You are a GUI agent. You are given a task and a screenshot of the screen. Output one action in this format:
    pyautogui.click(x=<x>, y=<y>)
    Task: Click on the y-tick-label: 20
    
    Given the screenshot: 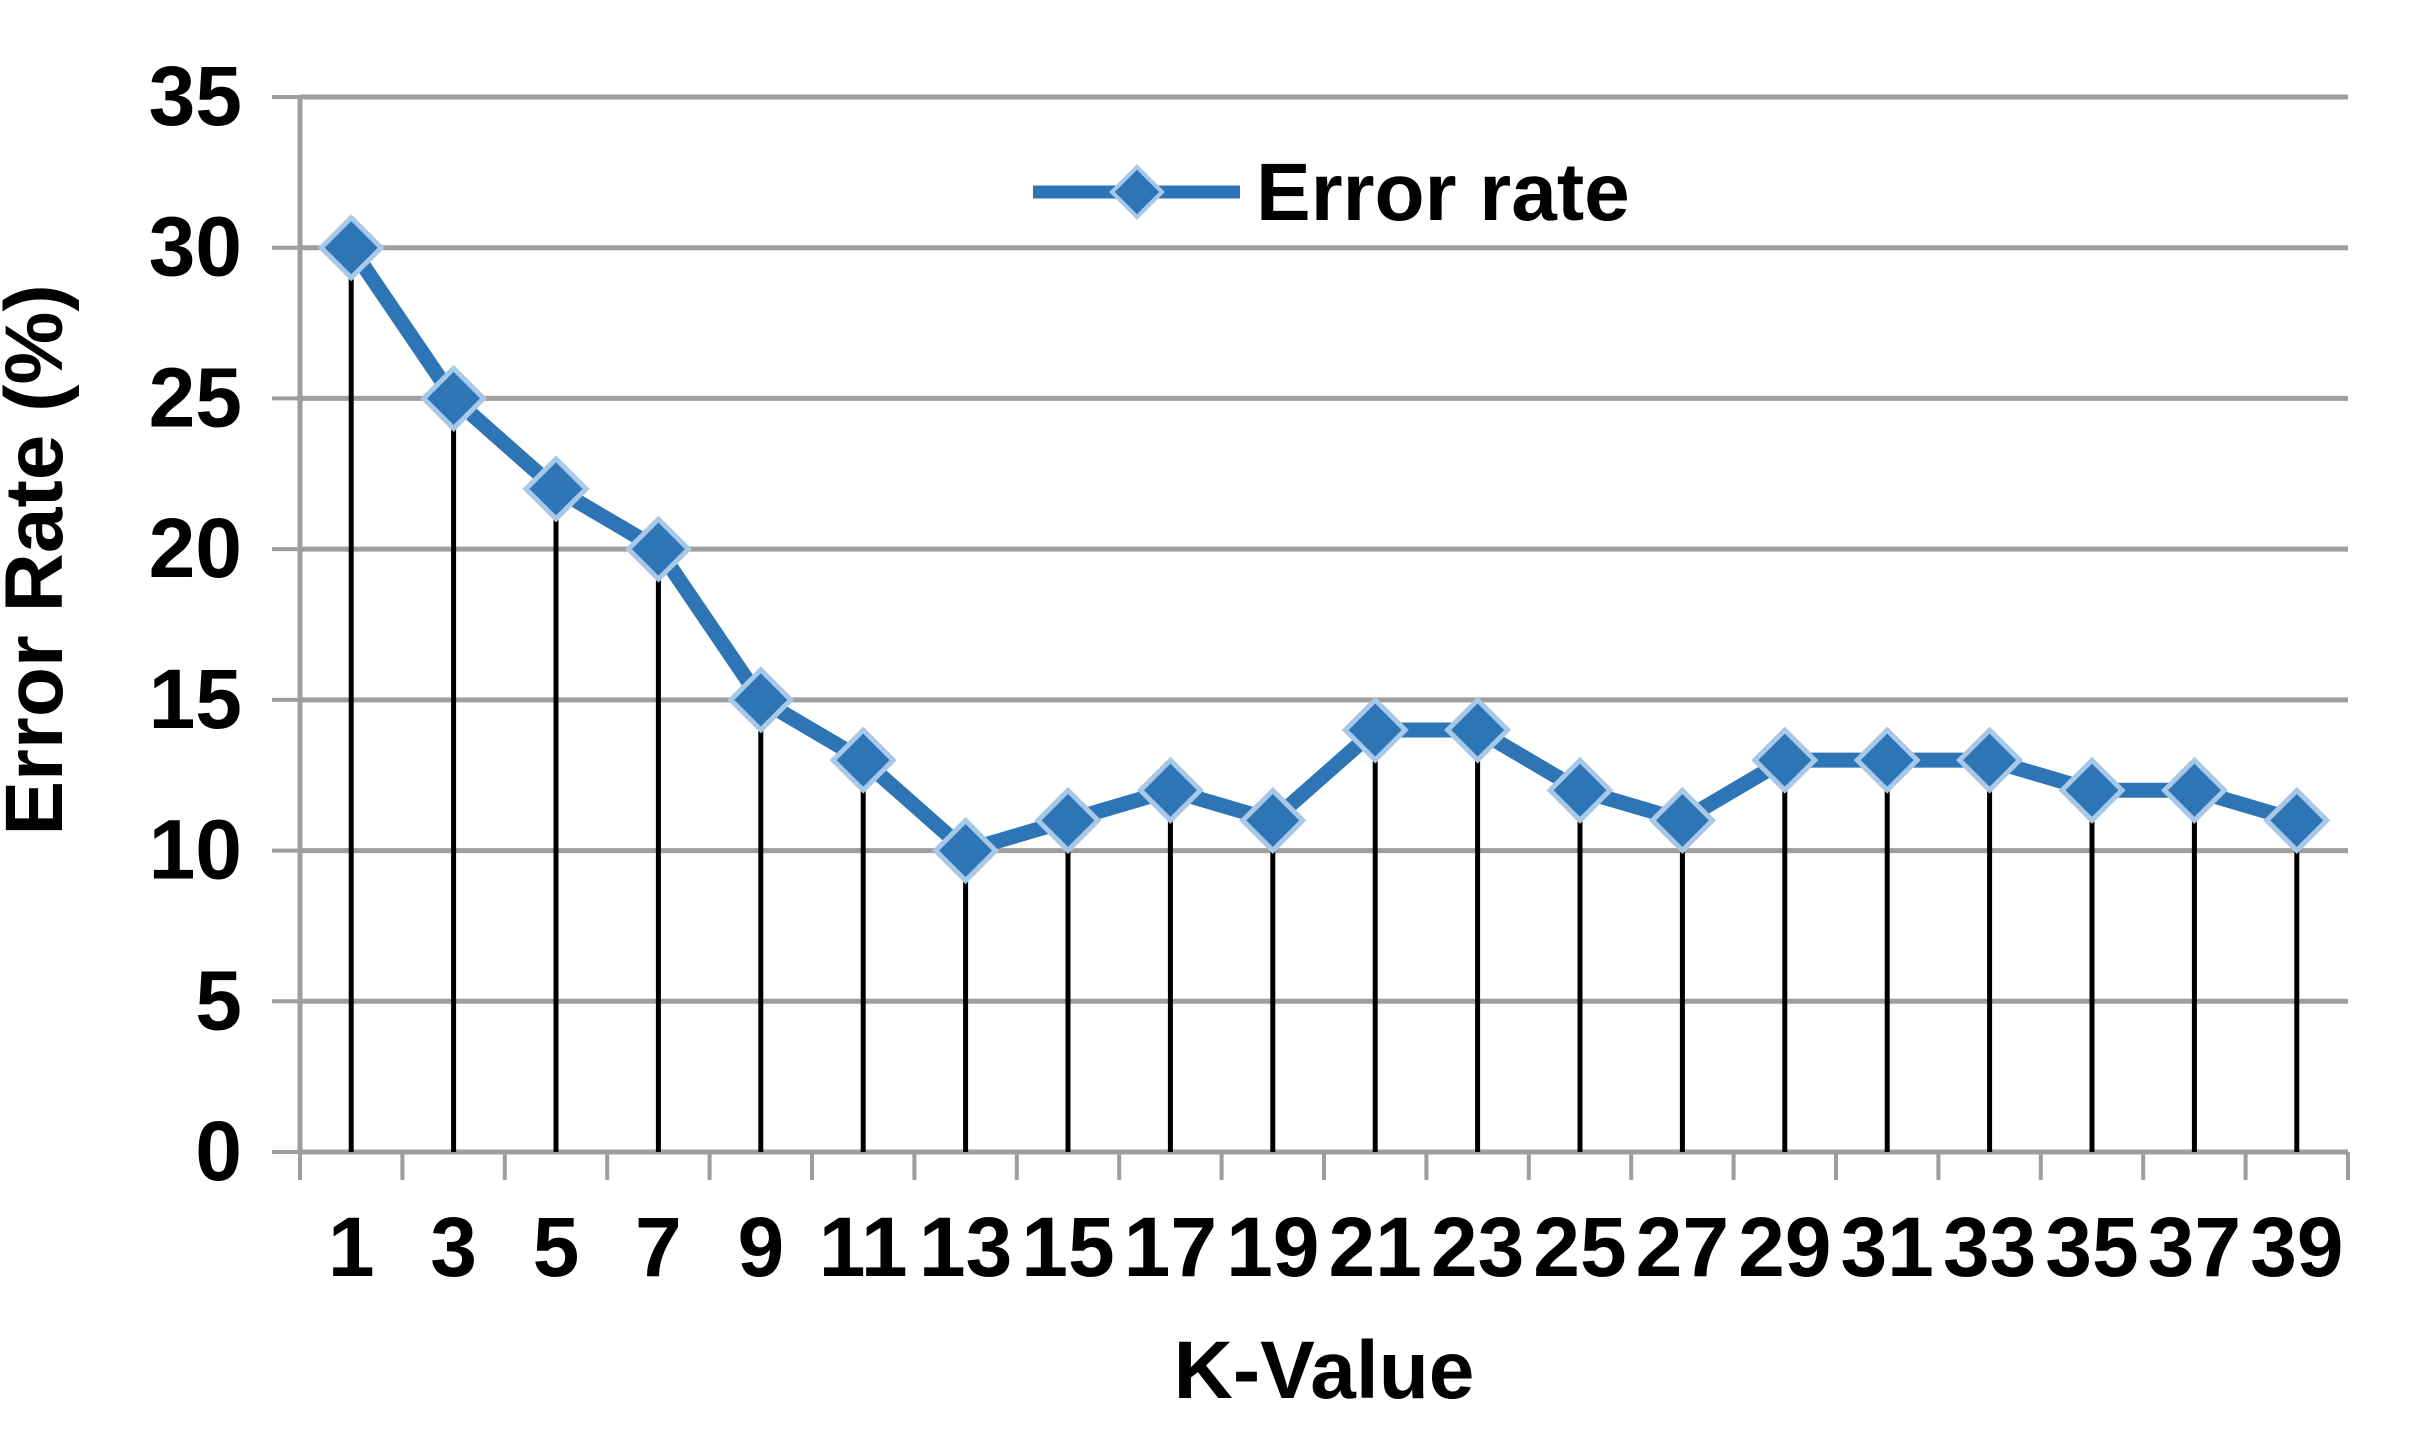 What is the action you would take?
    pyautogui.click(x=195, y=548)
    